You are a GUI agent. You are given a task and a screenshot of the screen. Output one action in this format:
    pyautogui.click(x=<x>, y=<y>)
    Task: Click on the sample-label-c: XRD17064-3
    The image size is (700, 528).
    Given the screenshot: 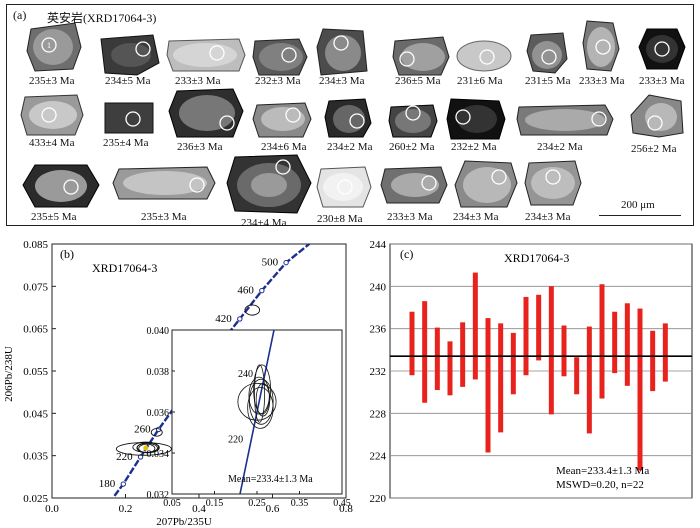 What is the action you would take?
    pyautogui.click(x=536, y=258)
    